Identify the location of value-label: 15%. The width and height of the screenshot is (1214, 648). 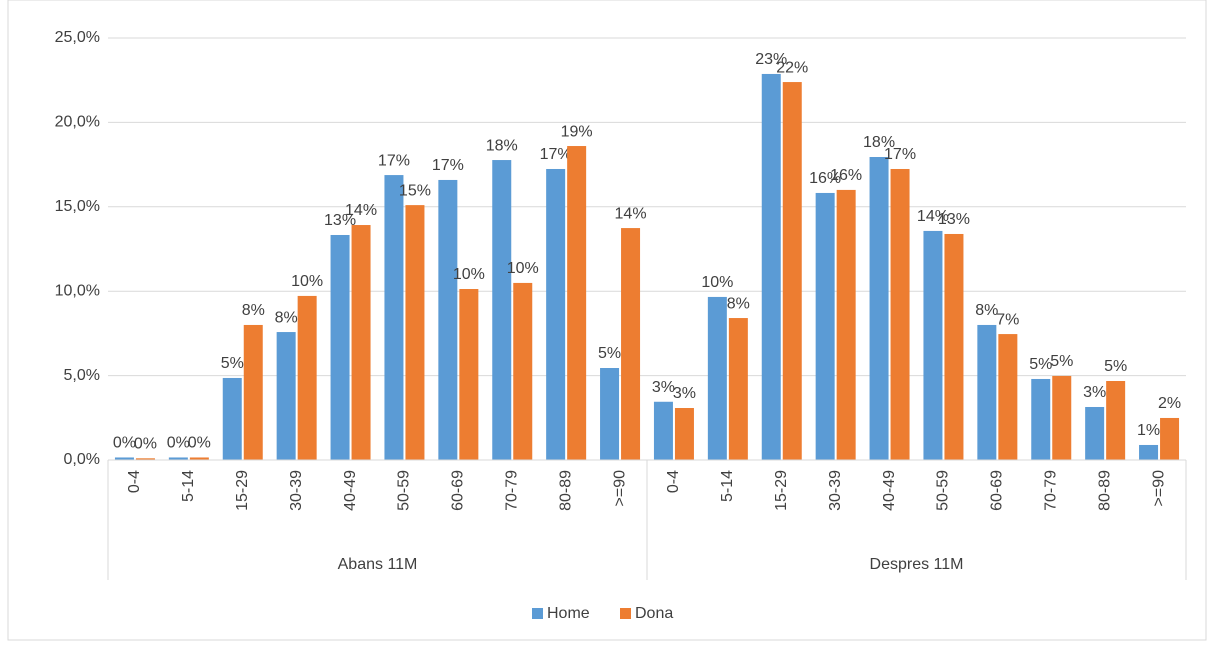
(415, 190).